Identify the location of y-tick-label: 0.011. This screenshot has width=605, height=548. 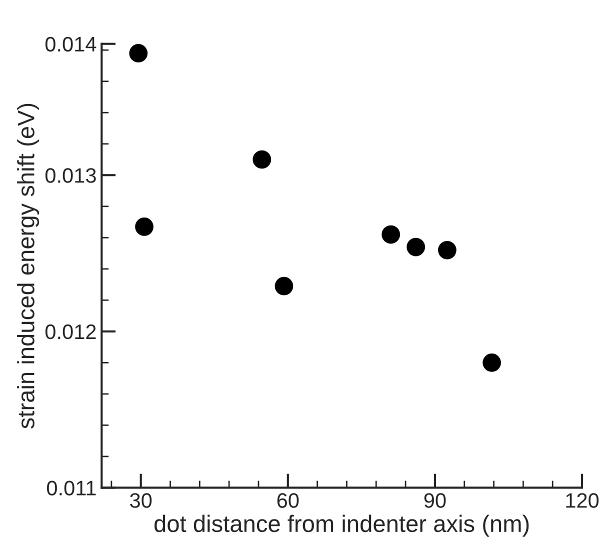
(71, 488).